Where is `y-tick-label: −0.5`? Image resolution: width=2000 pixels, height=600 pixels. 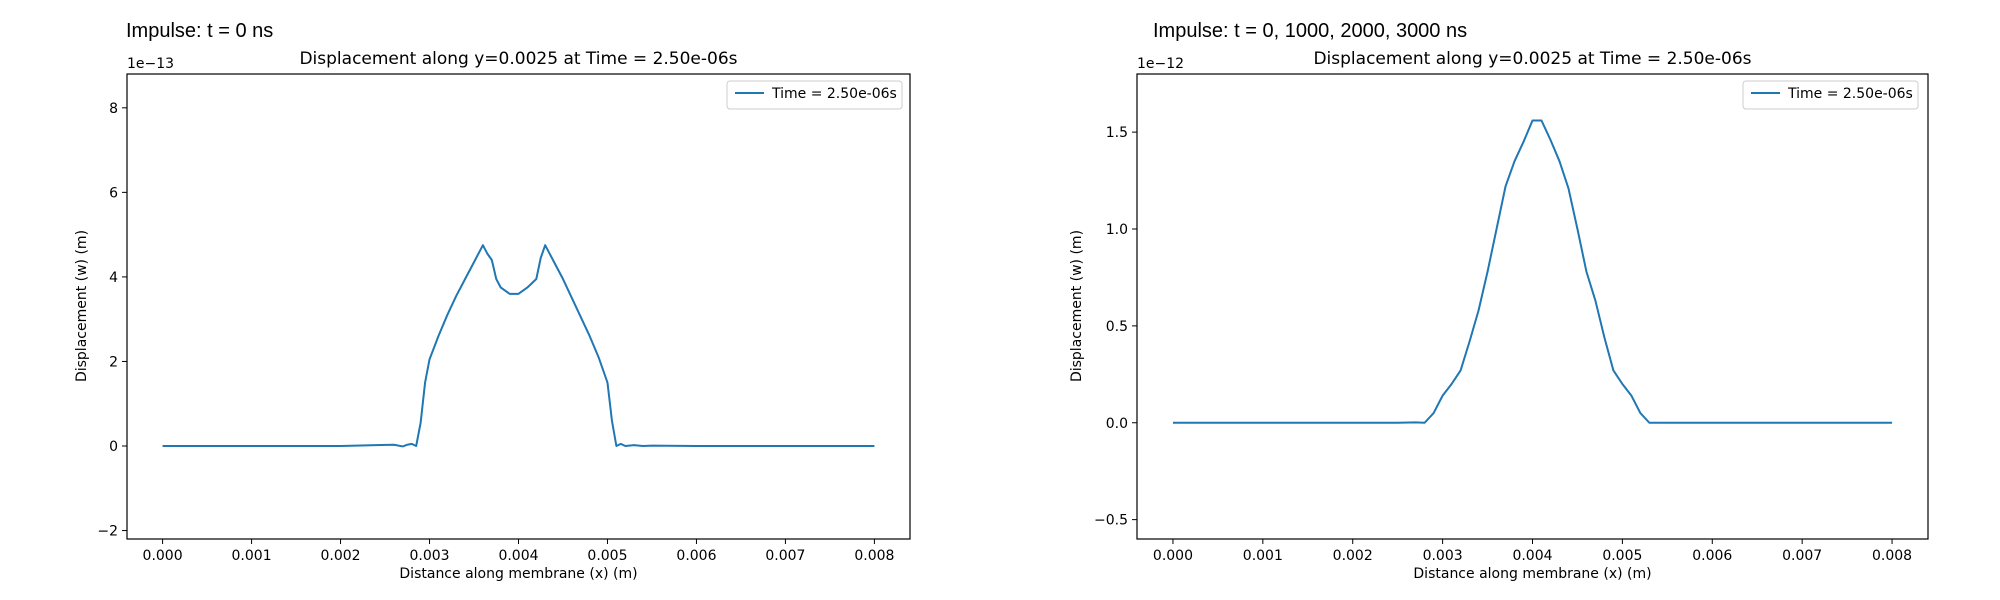 y-tick-label: −0.5 is located at coordinates (1111, 521).